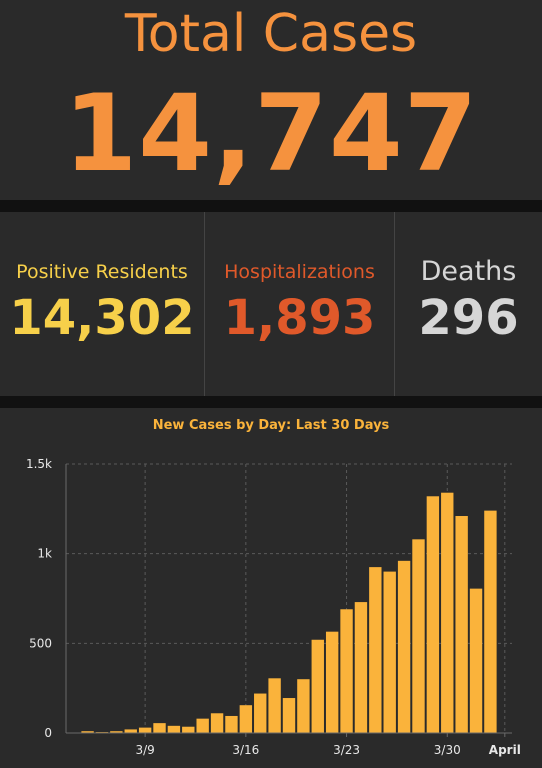 The image size is (542, 768). I want to click on stat-deaths: Deaths 296, so click(468, 304).